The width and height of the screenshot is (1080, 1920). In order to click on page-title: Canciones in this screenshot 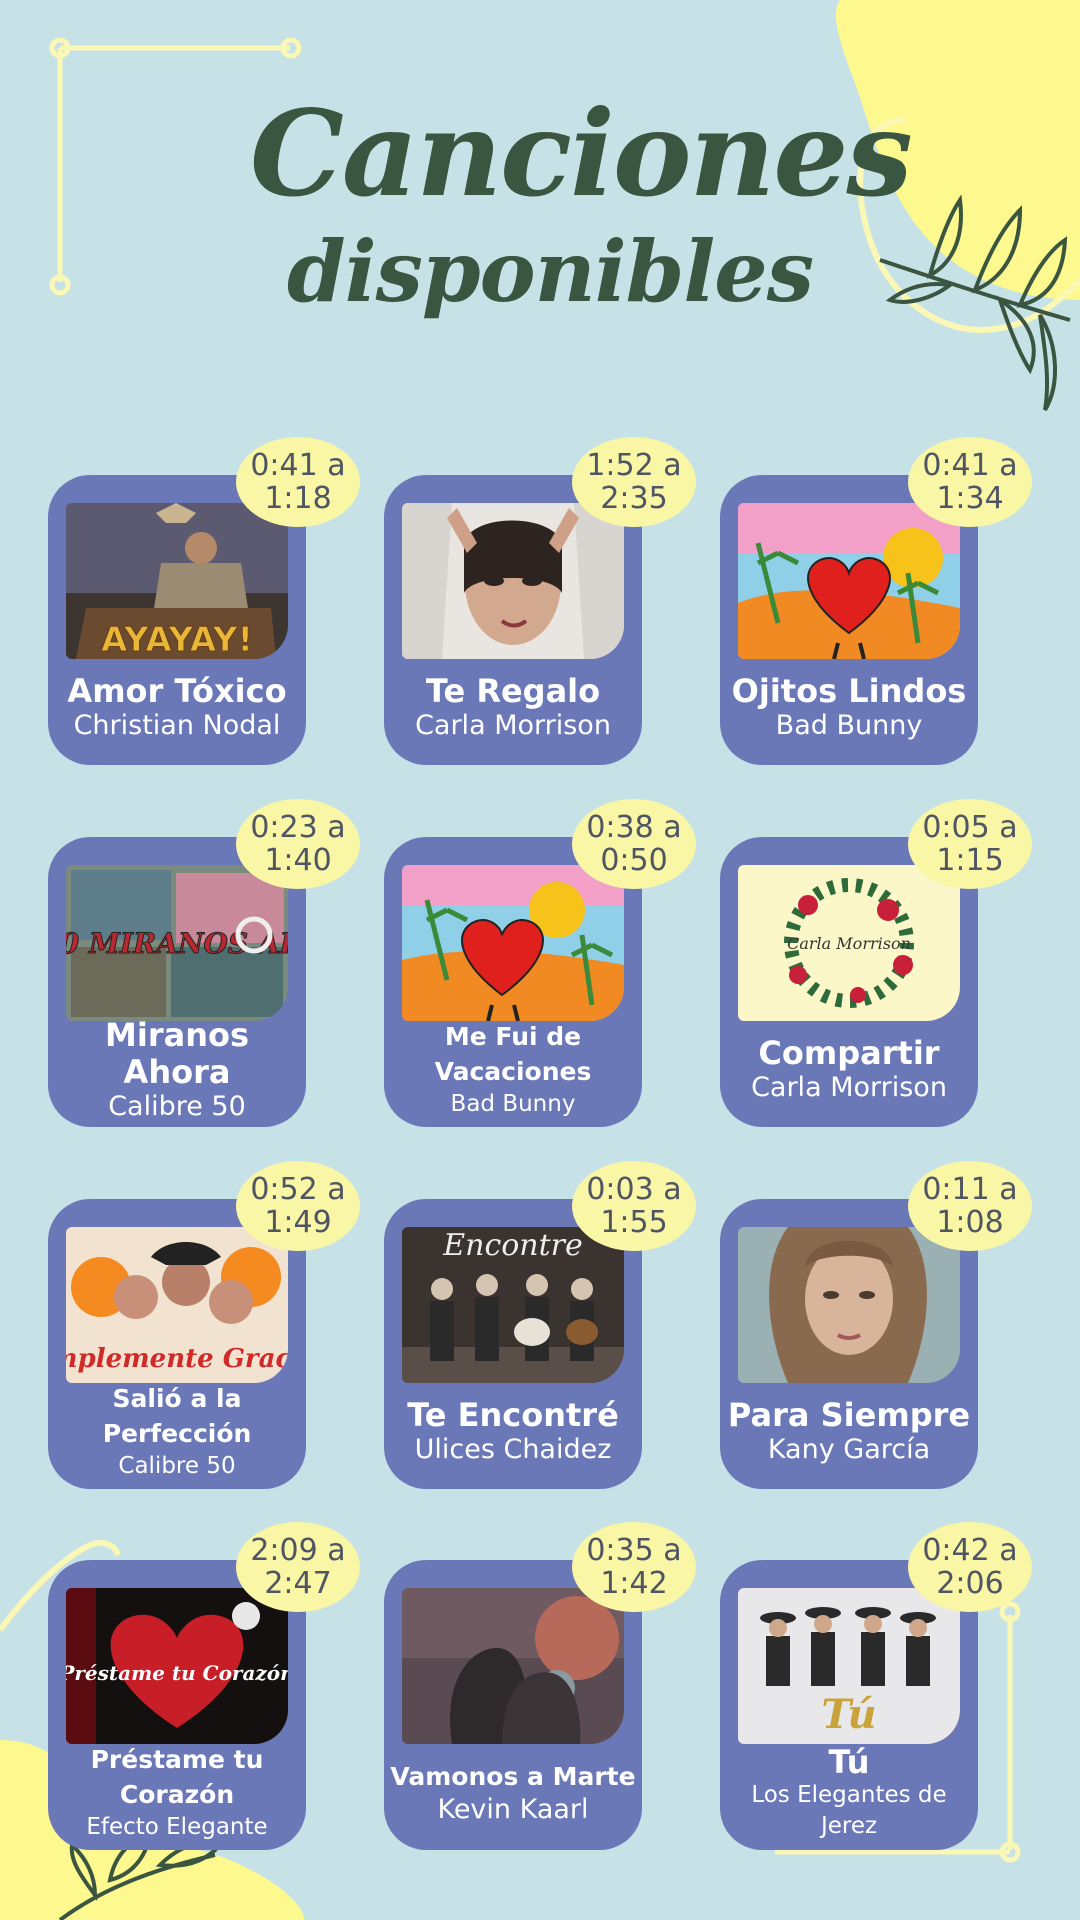, I will do `click(581, 153)`.